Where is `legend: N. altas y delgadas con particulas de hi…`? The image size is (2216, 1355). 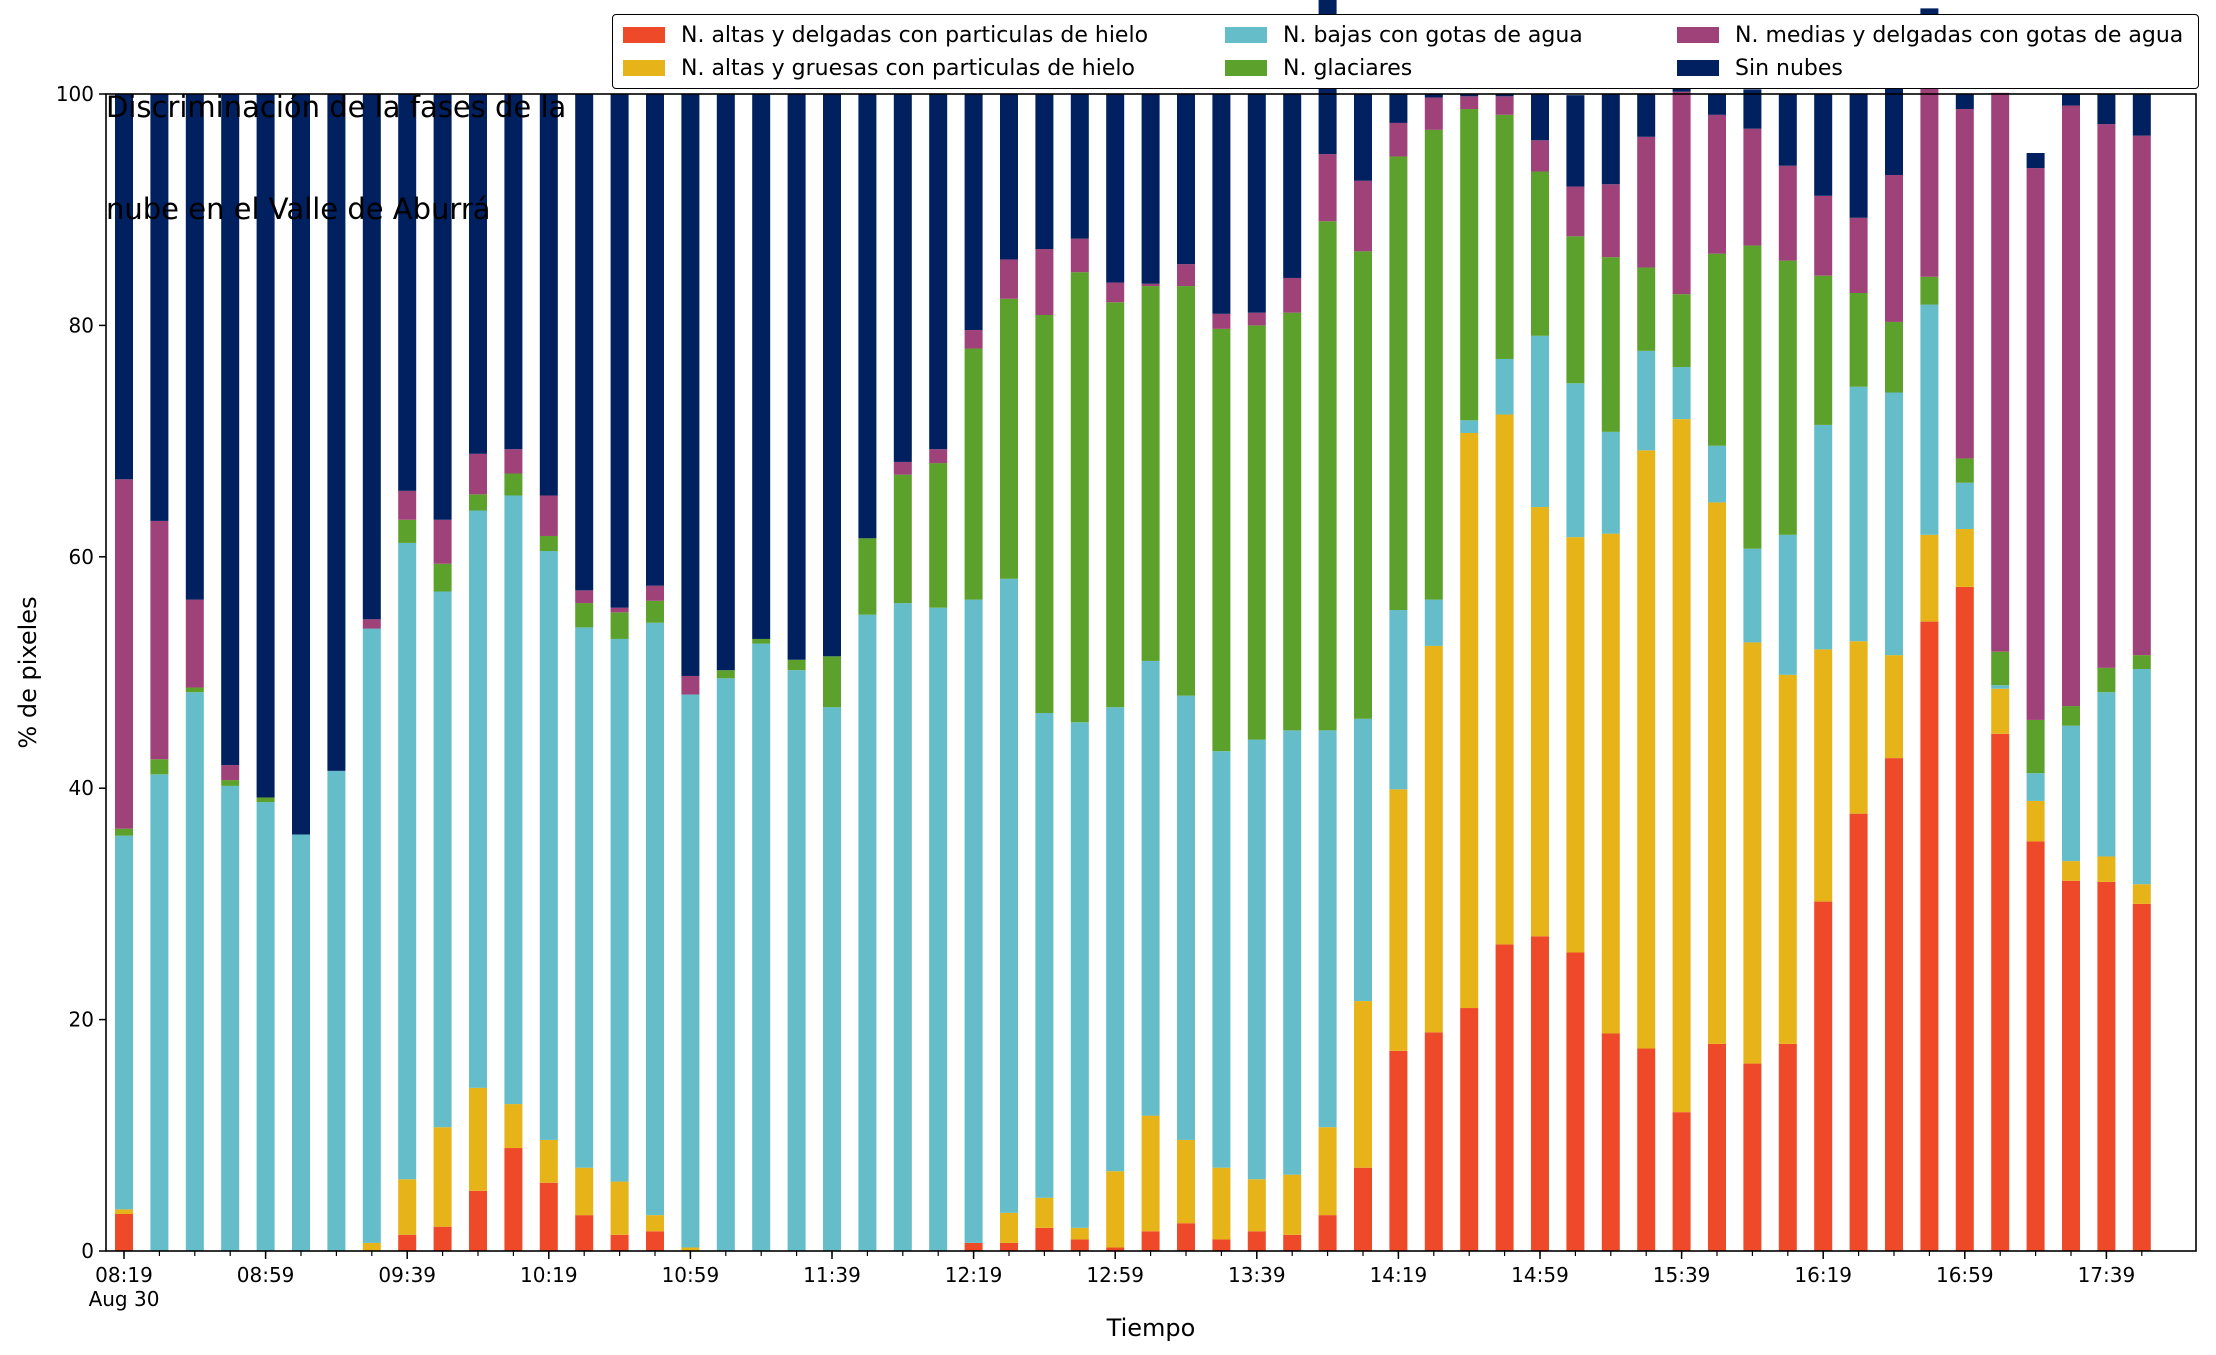
legend: N. altas y delgadas con particulas de hi… is located at coordinates (1405, 51).